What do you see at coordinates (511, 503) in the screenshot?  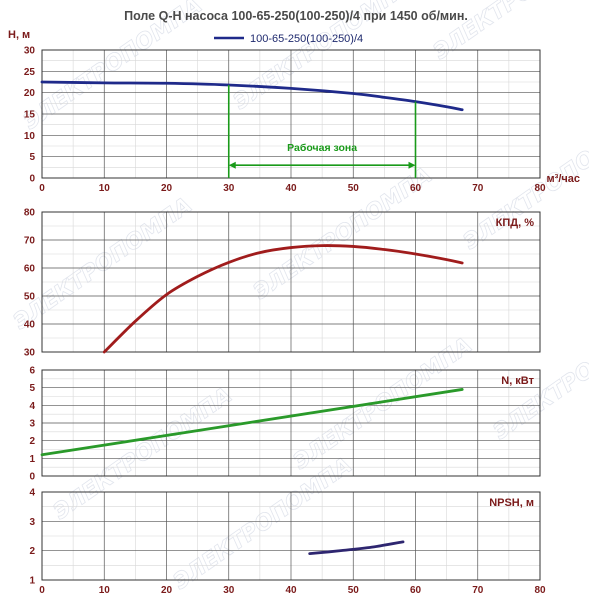 I see `panel-label-NPSH: NPSH, м` at bounding box center [511, 503].